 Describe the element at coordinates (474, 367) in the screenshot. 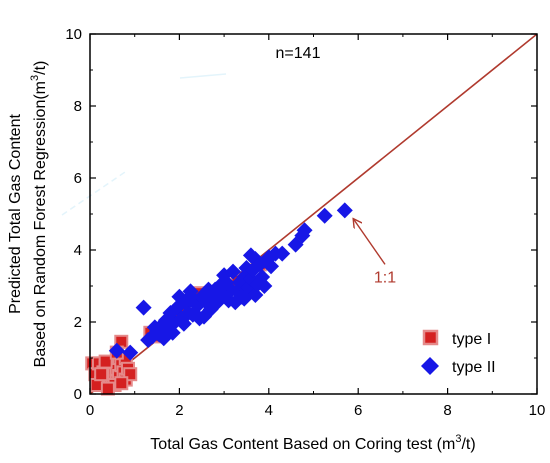

I see `legend-label-type-ii: type II` at that location.